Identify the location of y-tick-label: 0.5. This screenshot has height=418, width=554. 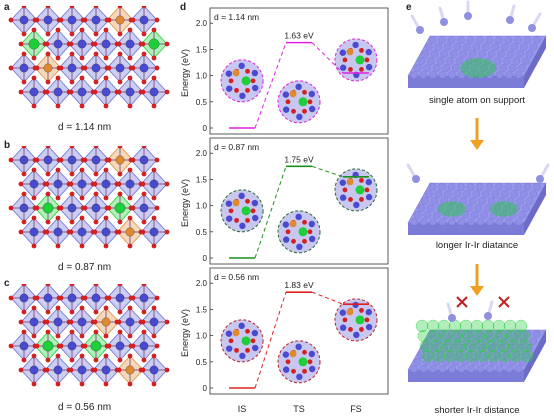
(202, 102).